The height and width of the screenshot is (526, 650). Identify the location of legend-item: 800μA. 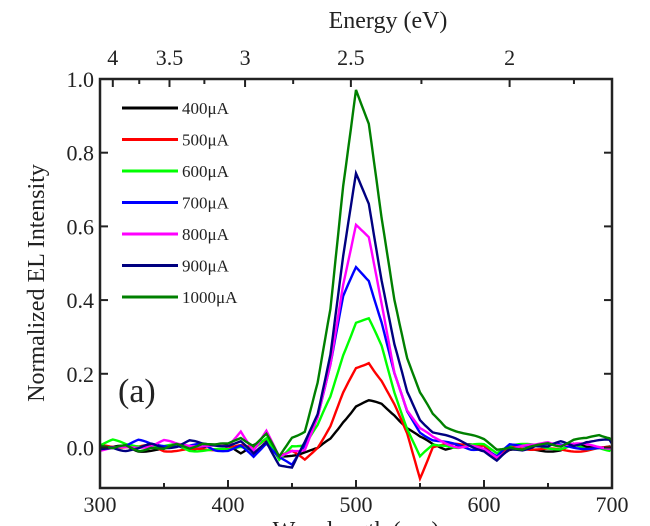
(176, 234).